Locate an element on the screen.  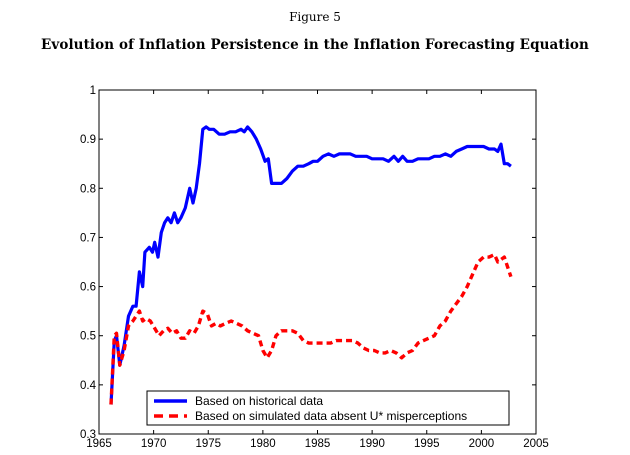
y-tick-label: 0.8 is located at coordinates (88, 189).